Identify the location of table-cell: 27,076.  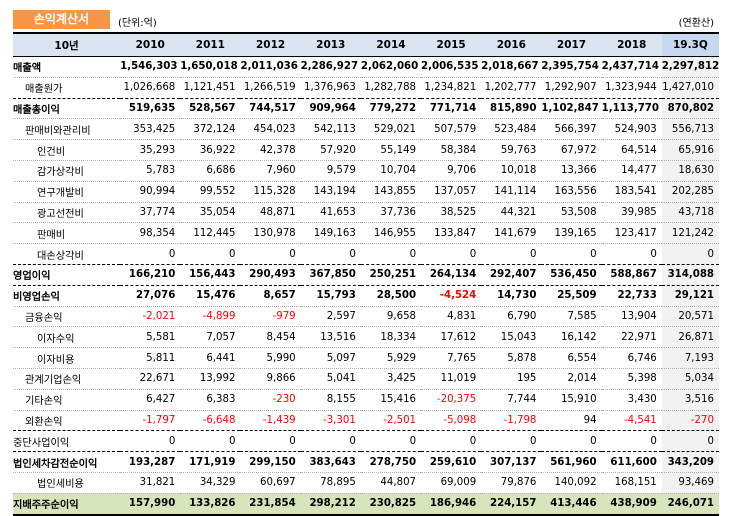
(150, 296).